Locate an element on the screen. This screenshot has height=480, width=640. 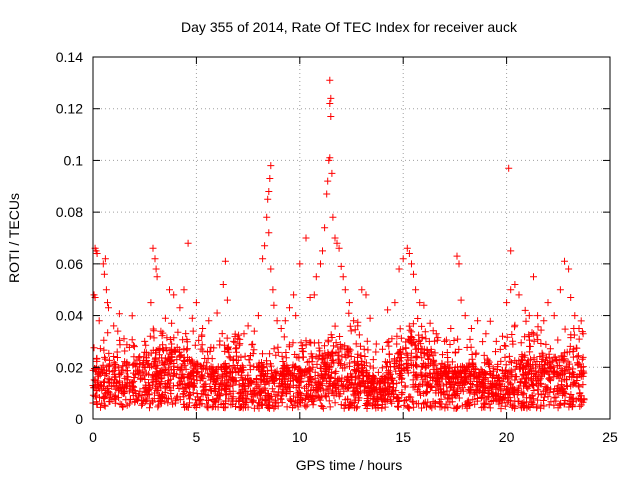
y-tick-label: 0 is located at coordinates (79, 419).